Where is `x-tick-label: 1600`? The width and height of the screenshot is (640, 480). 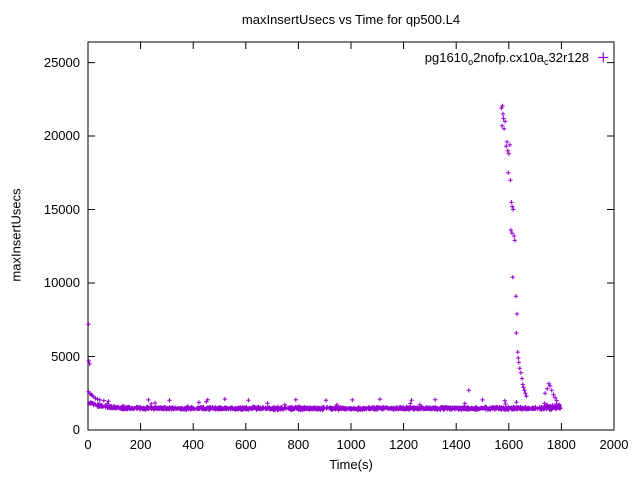 x-tick-label: 1600 is located at coordinates (509, 444).